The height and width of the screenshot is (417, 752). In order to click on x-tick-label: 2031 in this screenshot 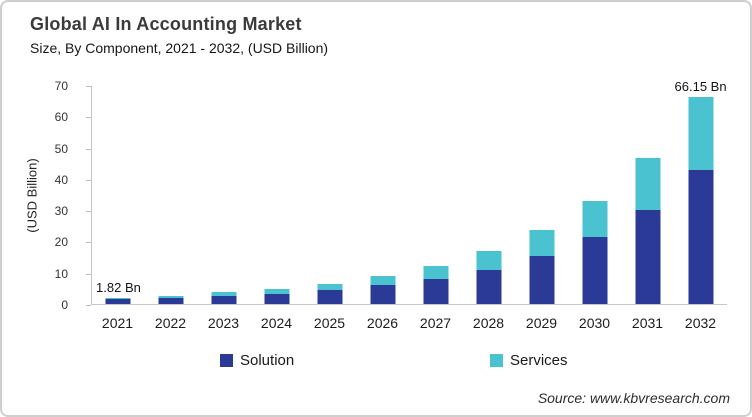, I will do `click(647, 323)`.